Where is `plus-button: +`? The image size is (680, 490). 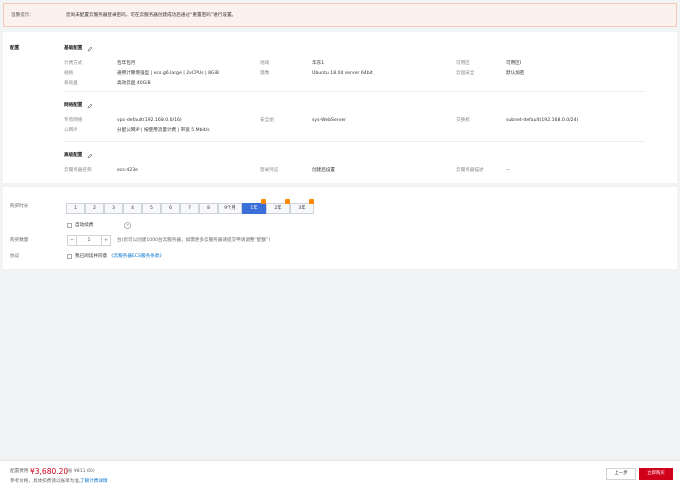 plus-button: + is located at coordinates (106, 240).